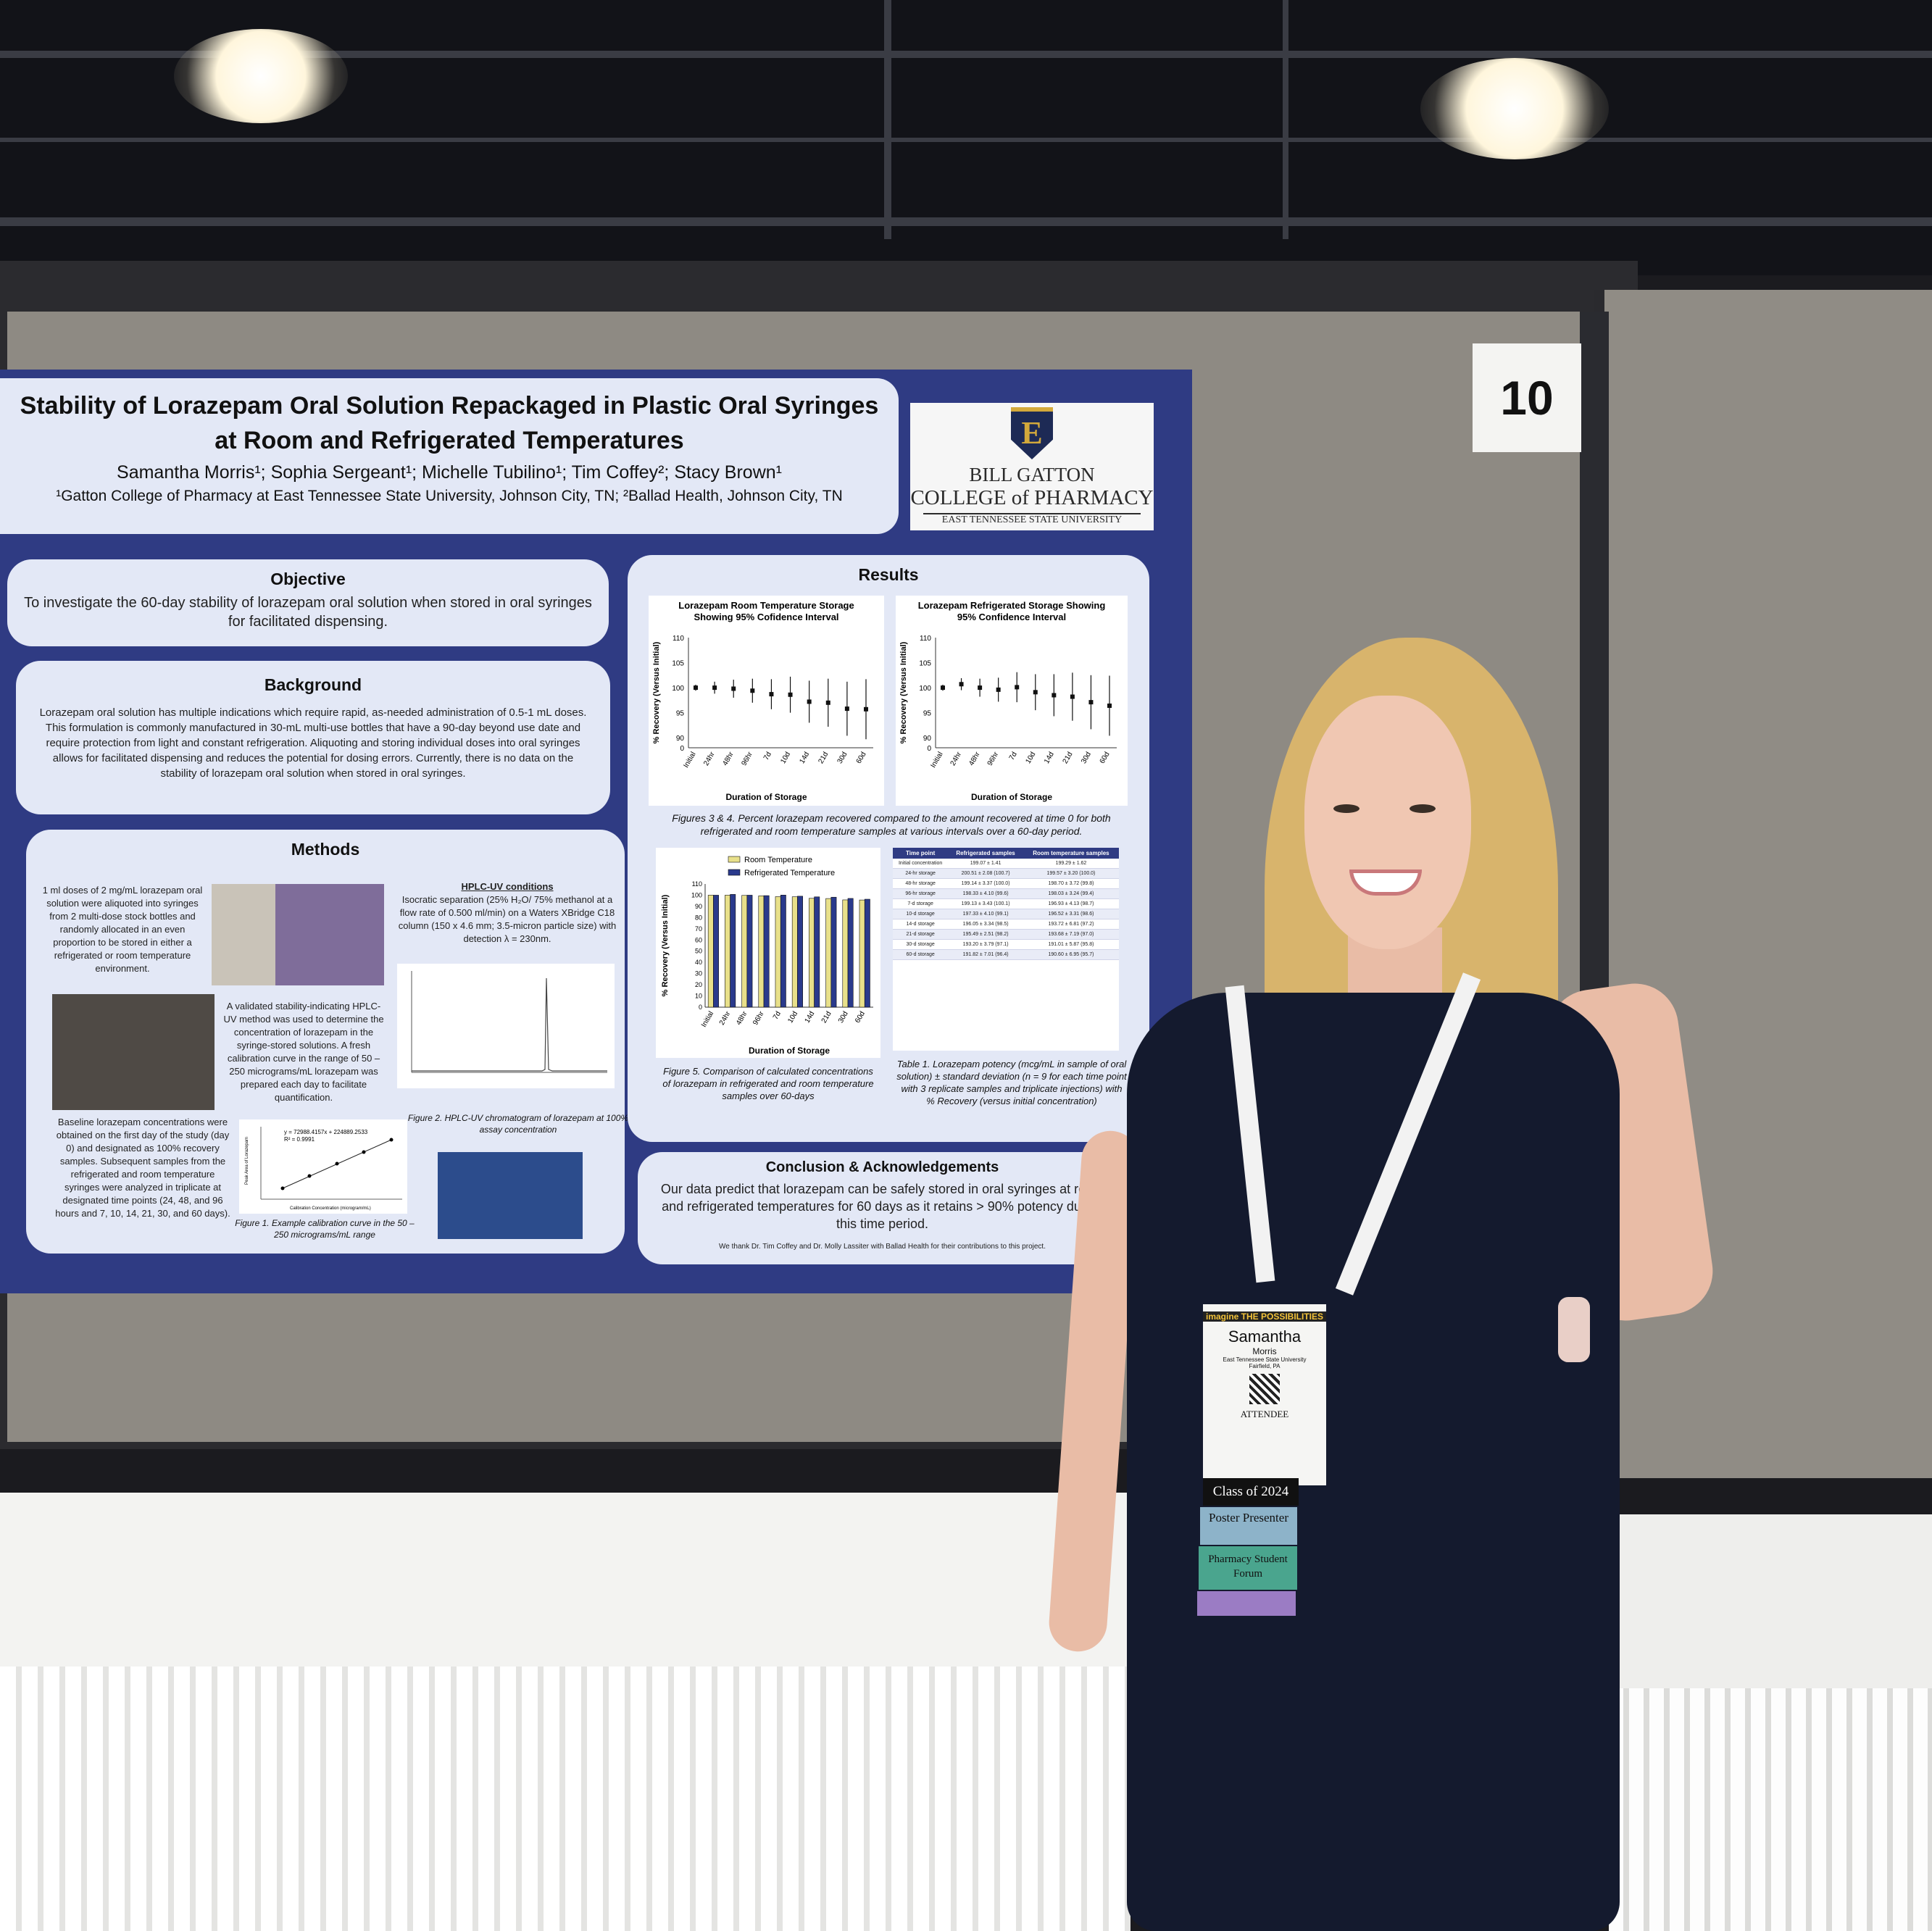  What do you see at coordinates (678, 664) in the screenshot?
I see `y-tick-label: 105` at bounding box center [678, 664].